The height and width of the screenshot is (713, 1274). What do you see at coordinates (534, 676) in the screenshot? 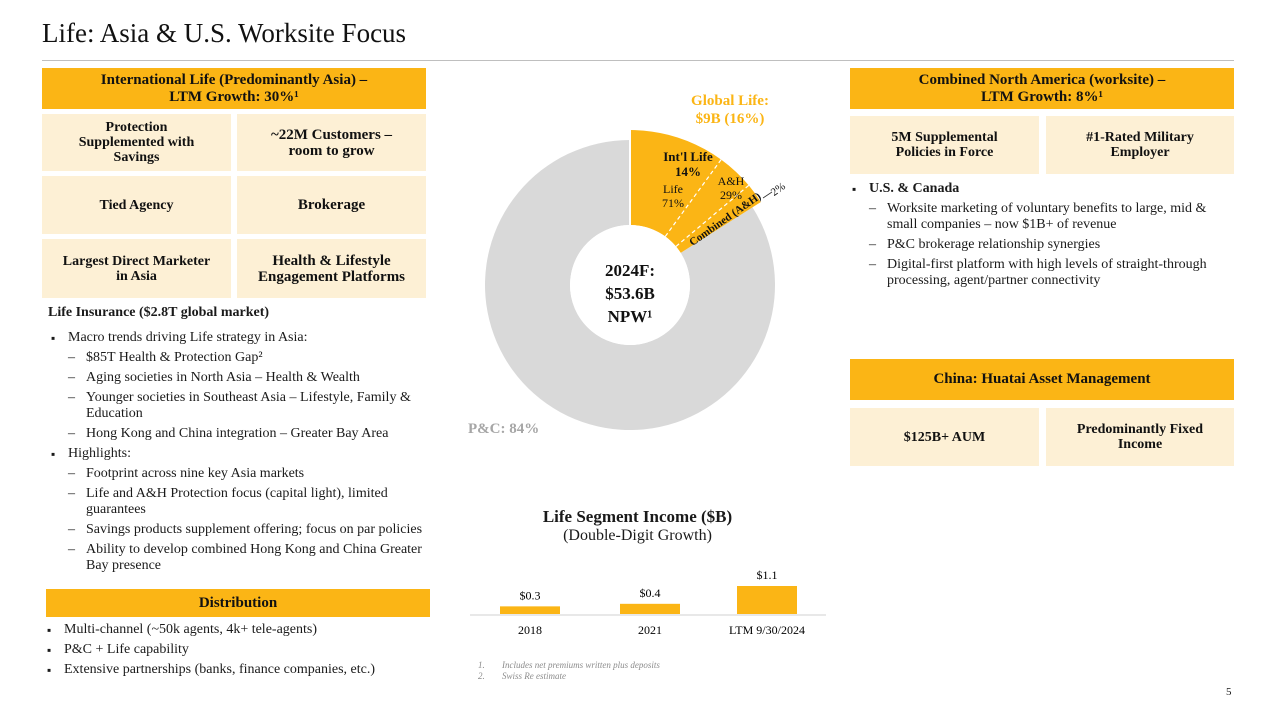
I see `footnote-2: Swiss Re estimate` at bounding box center [534, 676].